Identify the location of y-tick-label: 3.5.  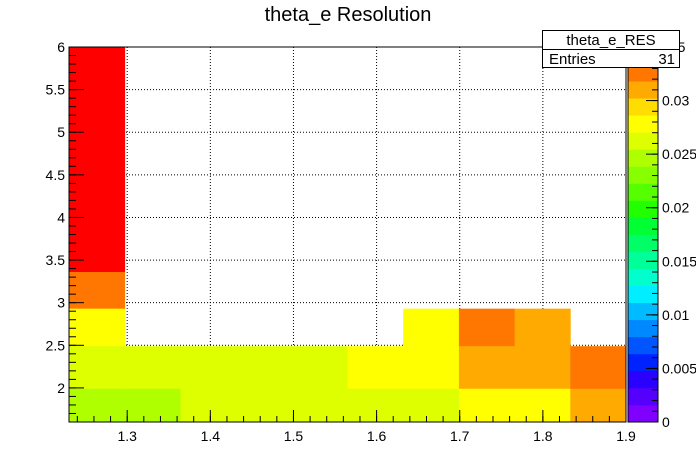
(56, 260).